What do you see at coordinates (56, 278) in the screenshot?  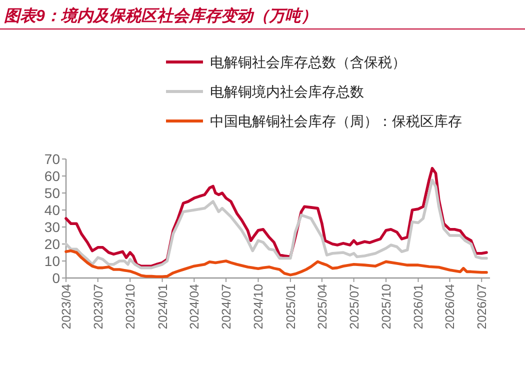 I see `y-tick-label: 0` at bounding box center [56, 278].